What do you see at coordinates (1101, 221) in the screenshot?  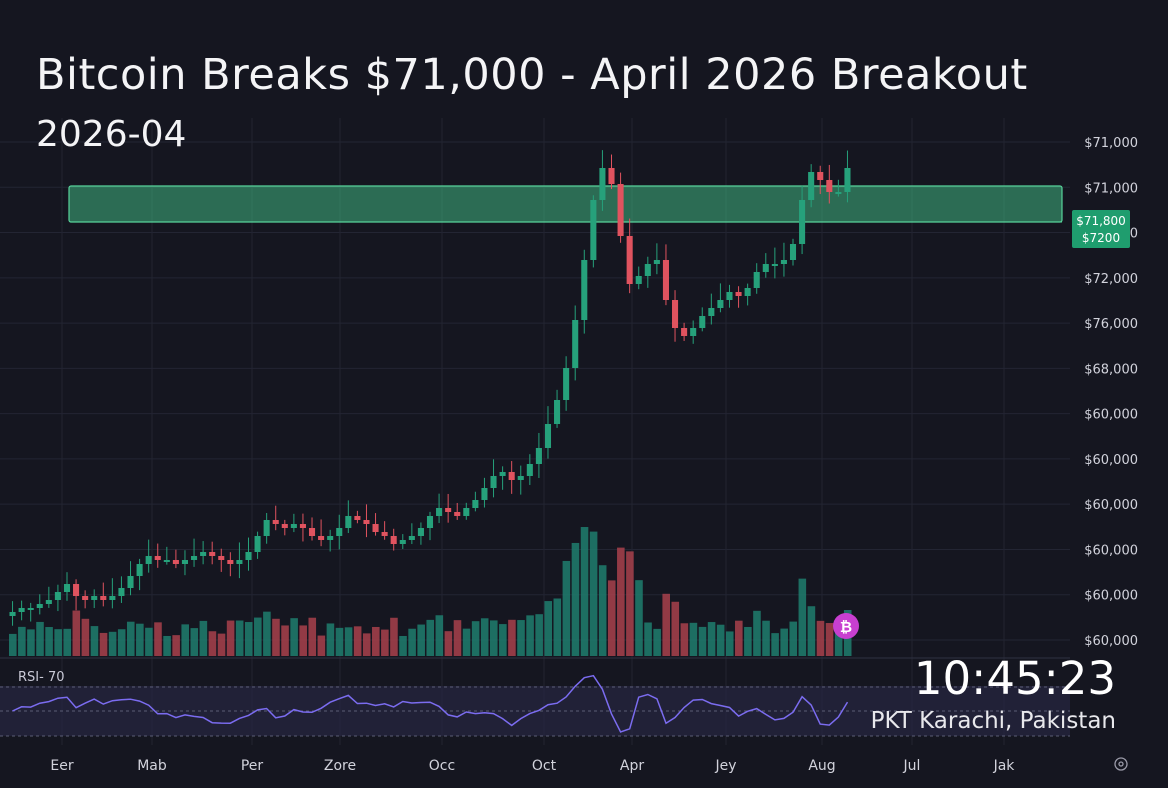 I see `price-badge-line1: $71,800` at bounding box center [1101, 221].